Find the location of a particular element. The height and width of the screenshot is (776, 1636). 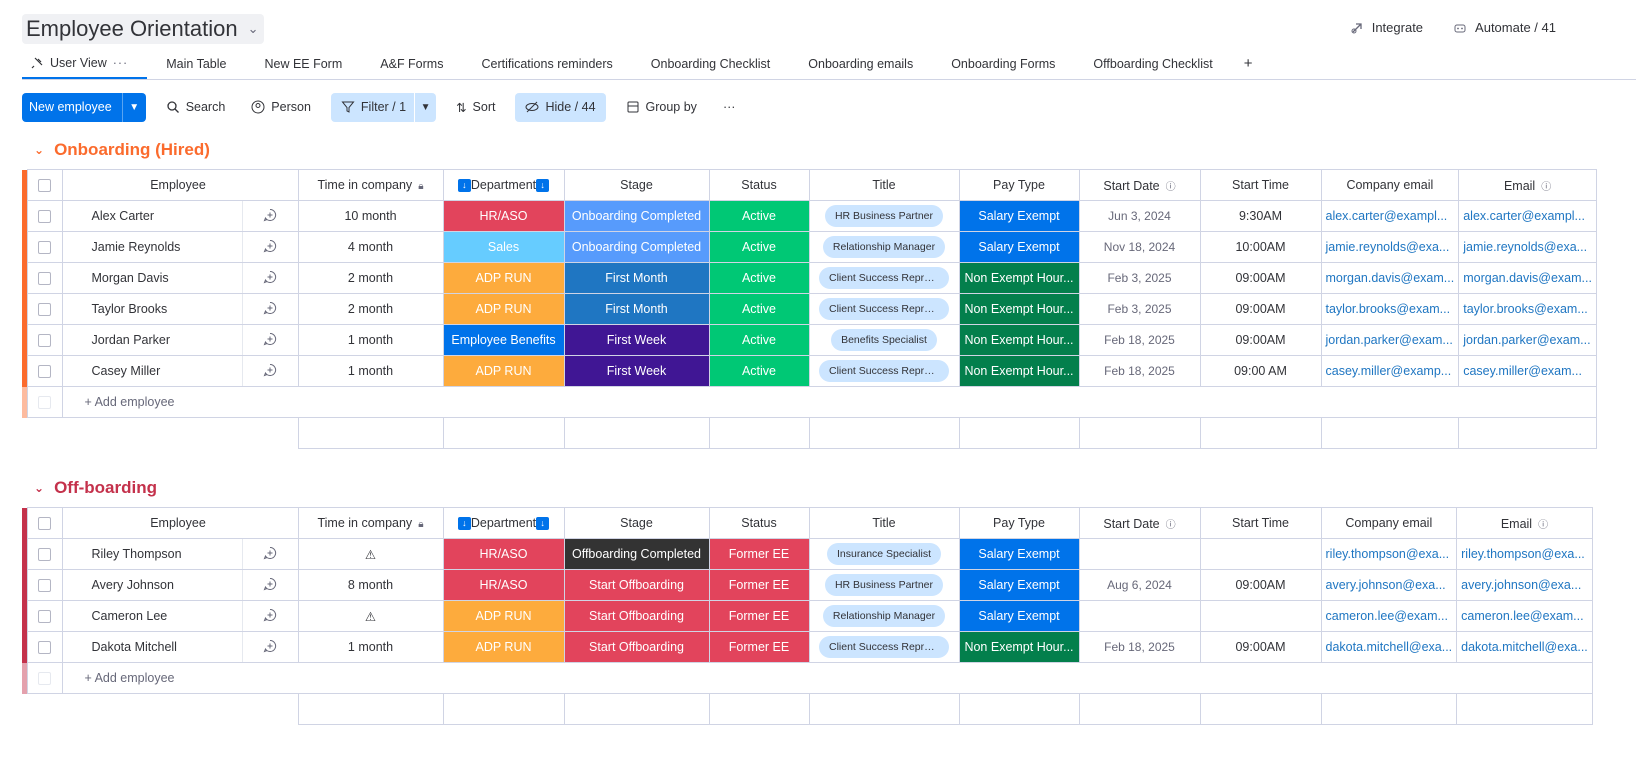

employee-name: Cameron Lee is located at coordinates (152, 616).